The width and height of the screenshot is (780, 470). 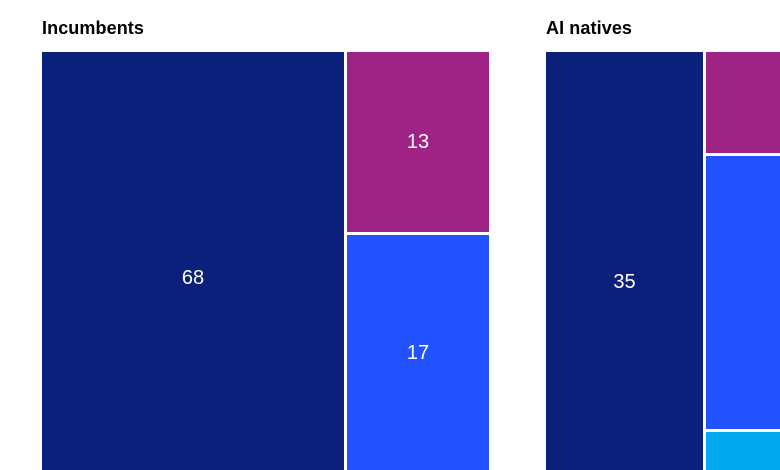 I want to click on treemap-segment-ai-natives-cyan, so click(x=743, y=451).